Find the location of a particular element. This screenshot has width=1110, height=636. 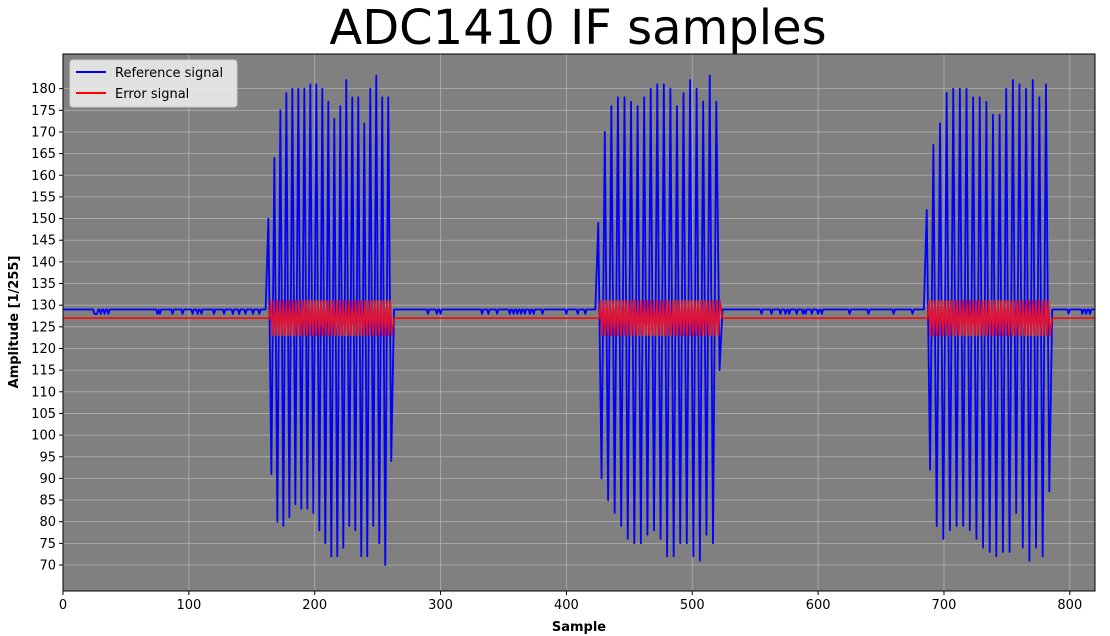

y-tick-label: 95 is located at coordinates (47, 457).